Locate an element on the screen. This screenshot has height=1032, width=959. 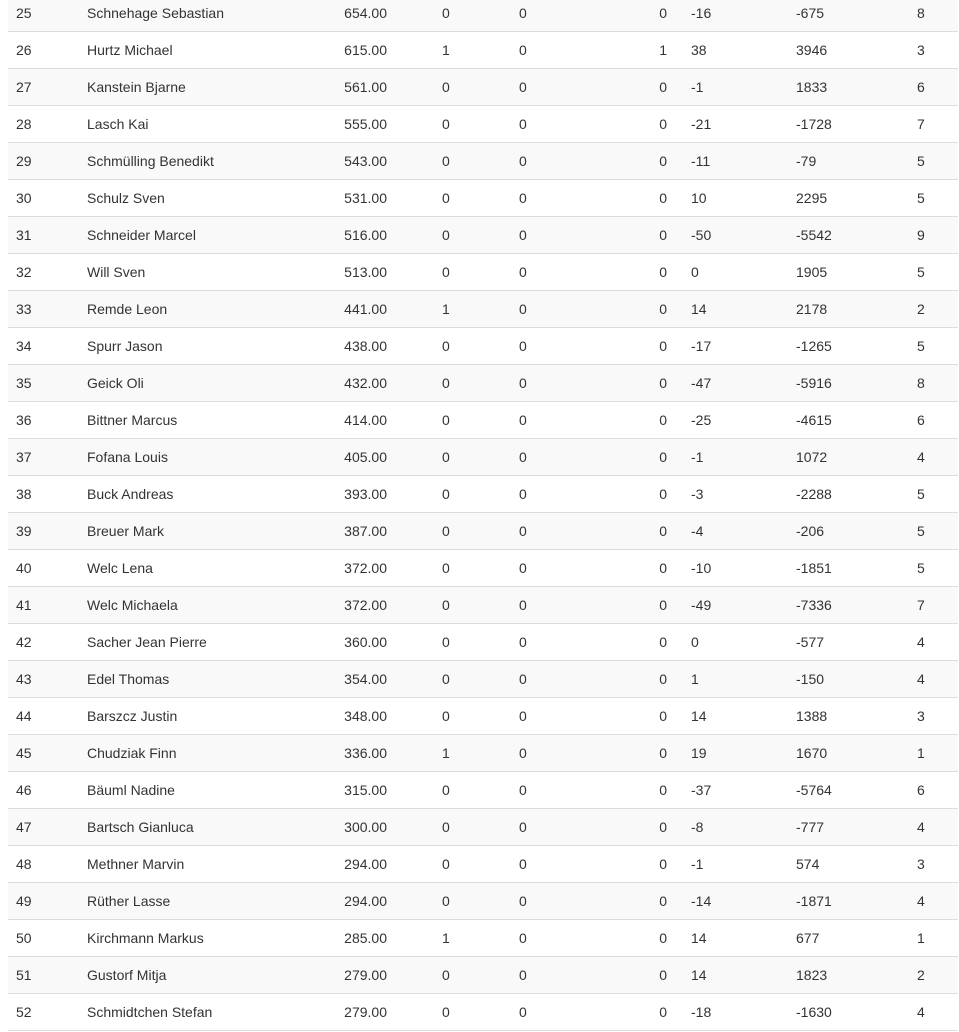
table-row: 42 Sacher Jean Pierre 360.00 0 0 0 0 -577 4 is located at coordinates (483, 642).